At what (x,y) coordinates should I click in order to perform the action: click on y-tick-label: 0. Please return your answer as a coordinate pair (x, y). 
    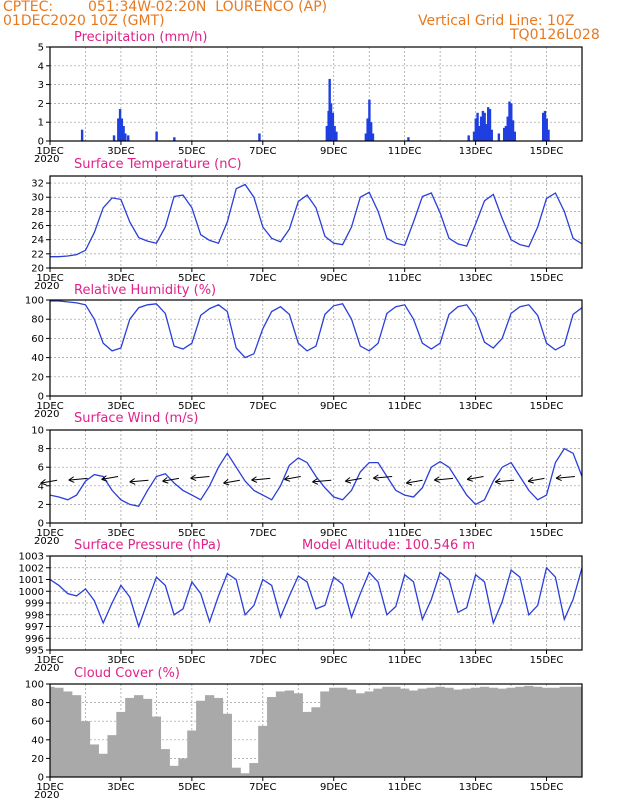
    Looking at the image, I should click on (41, 142).